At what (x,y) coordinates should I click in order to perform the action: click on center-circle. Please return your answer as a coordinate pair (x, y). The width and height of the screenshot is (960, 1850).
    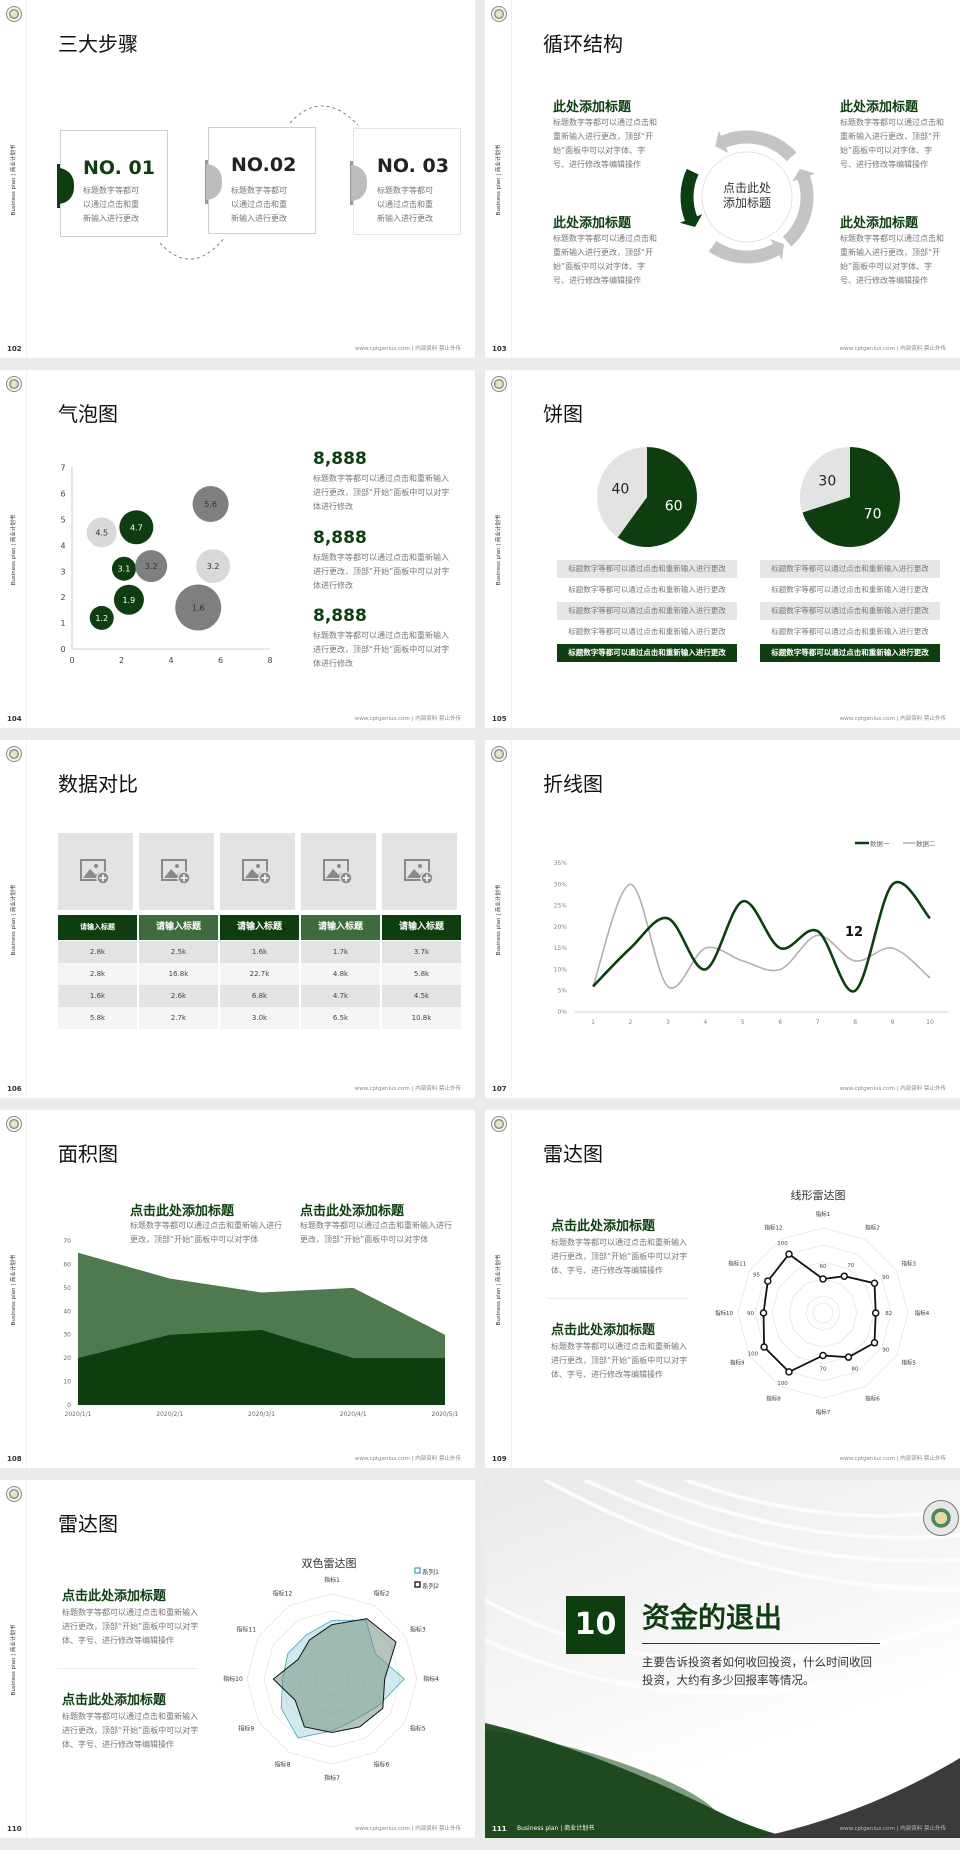
    Looking at the image, I should click on (747, 197).